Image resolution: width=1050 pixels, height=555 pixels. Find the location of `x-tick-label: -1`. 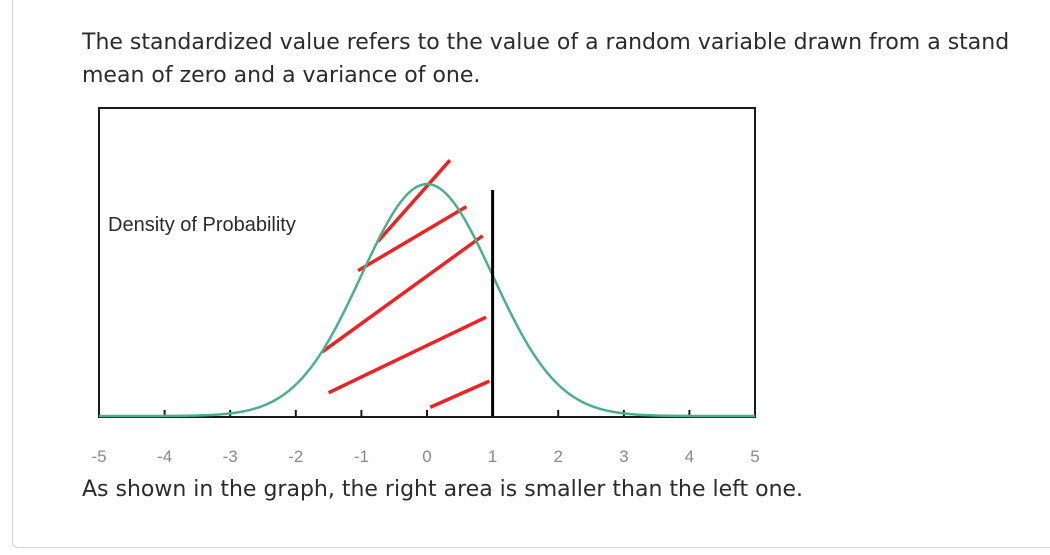

x-tick-label: -1 is located at coordinates (361, 456).